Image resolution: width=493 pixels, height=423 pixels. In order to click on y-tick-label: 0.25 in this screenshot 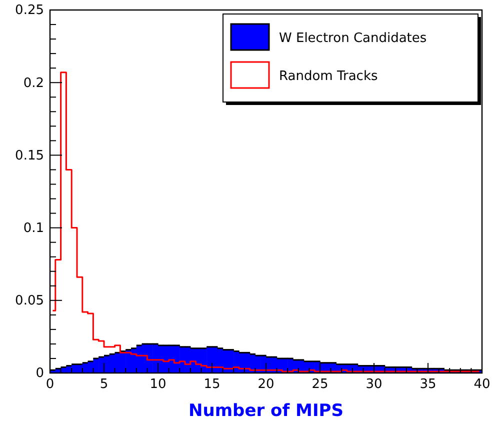, I will do `click(29, 10)`.